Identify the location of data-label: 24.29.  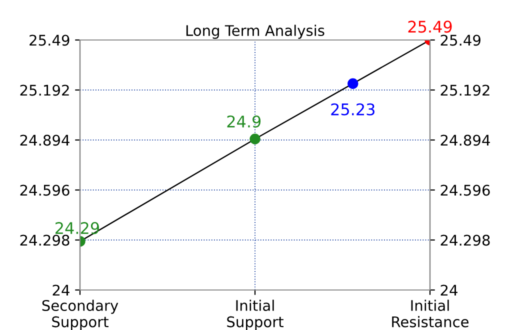
(77, 228).